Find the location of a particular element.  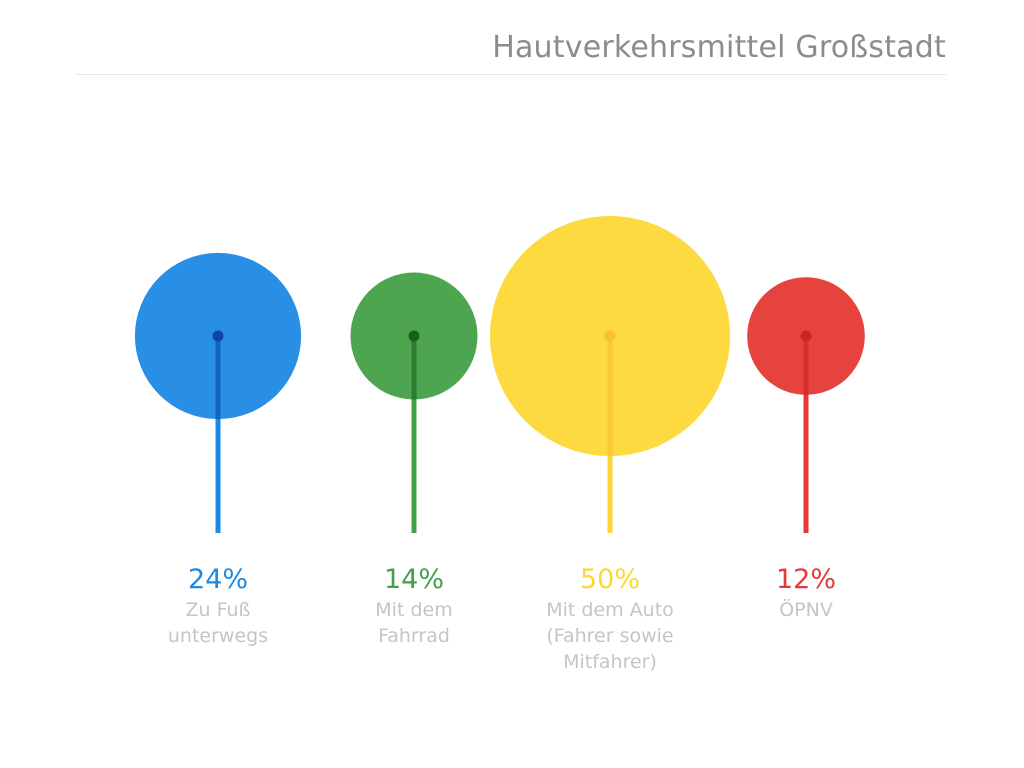

center-dot-transit is located at coordinates (806, 336).